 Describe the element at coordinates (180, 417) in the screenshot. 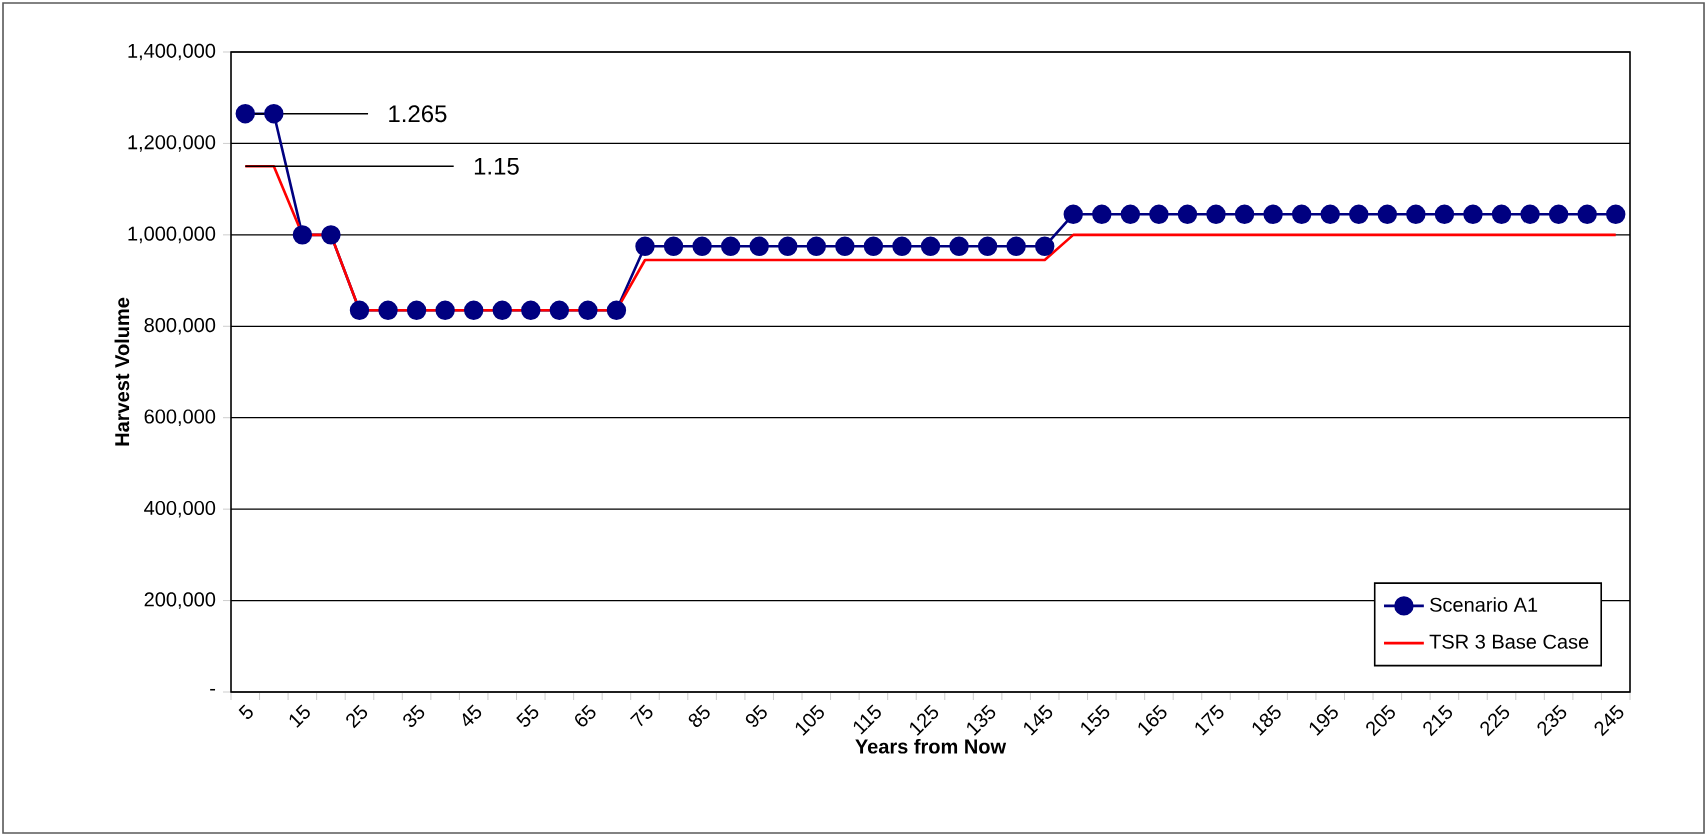

I see `y-tick-label: 600,000` at that location.